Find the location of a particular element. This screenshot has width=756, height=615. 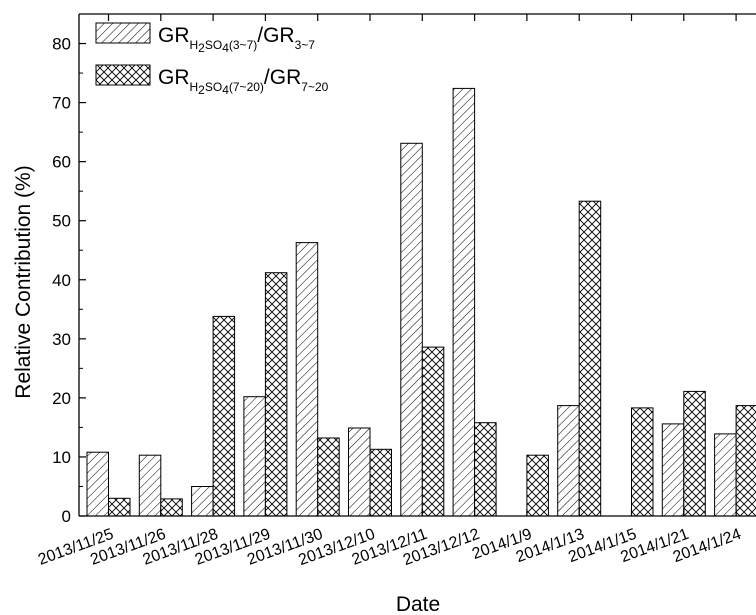

bar-series-1-2014/1/21 is located at coordinates (673, 470).